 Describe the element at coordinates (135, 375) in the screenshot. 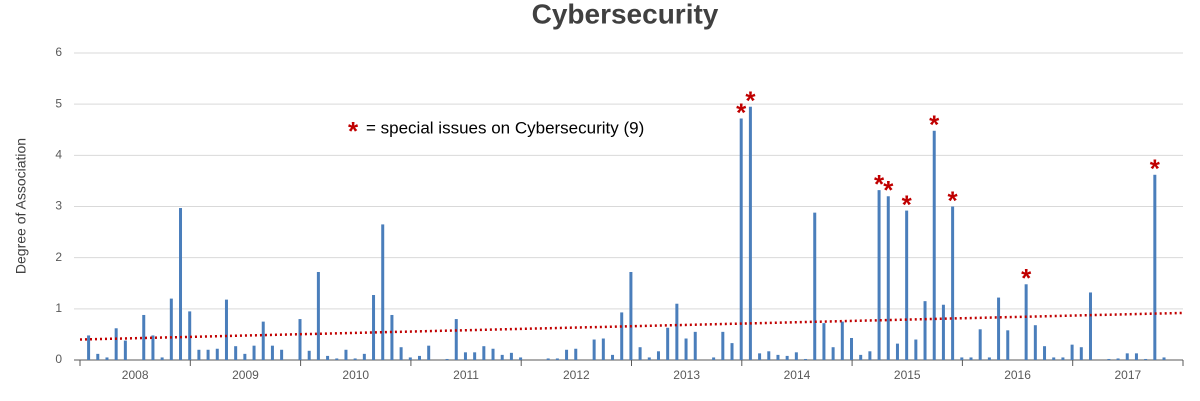

I see `x-tick-label: 2008` at that location.